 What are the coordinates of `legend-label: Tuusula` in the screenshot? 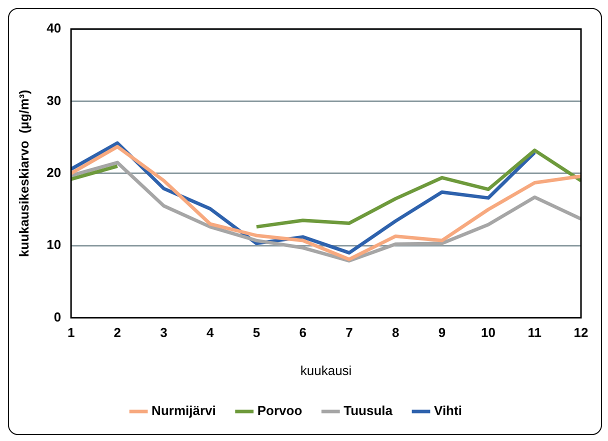 It's located at (369, 410).